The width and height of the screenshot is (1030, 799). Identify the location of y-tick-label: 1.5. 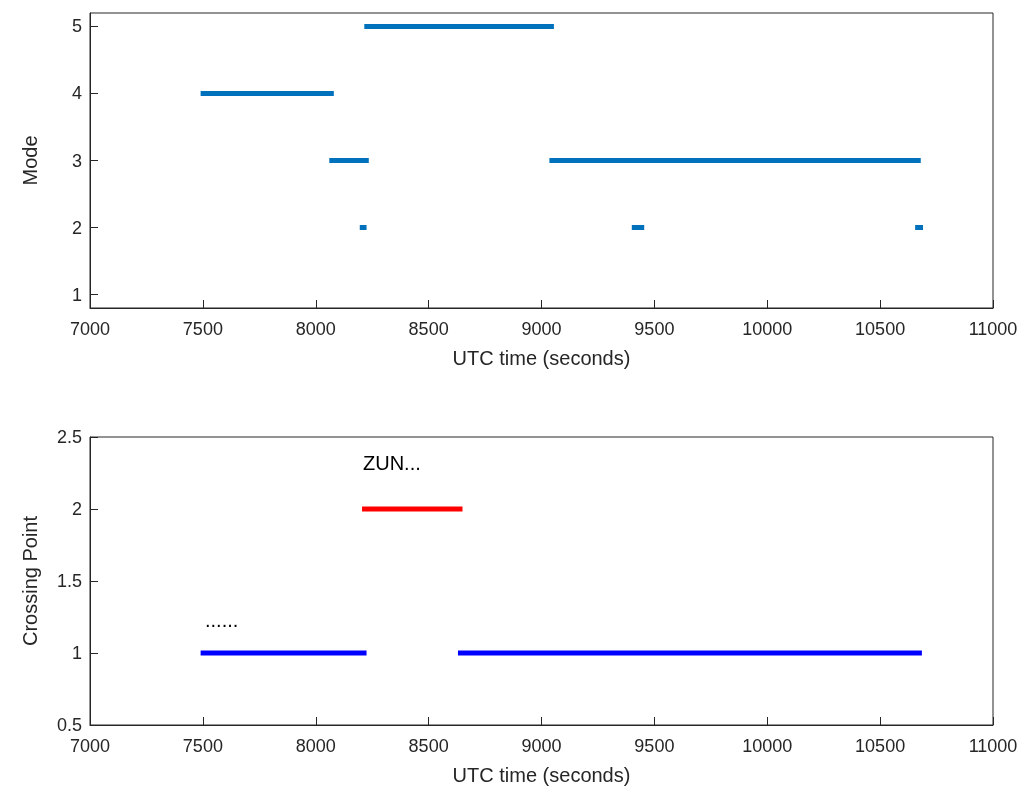
(69, 581).